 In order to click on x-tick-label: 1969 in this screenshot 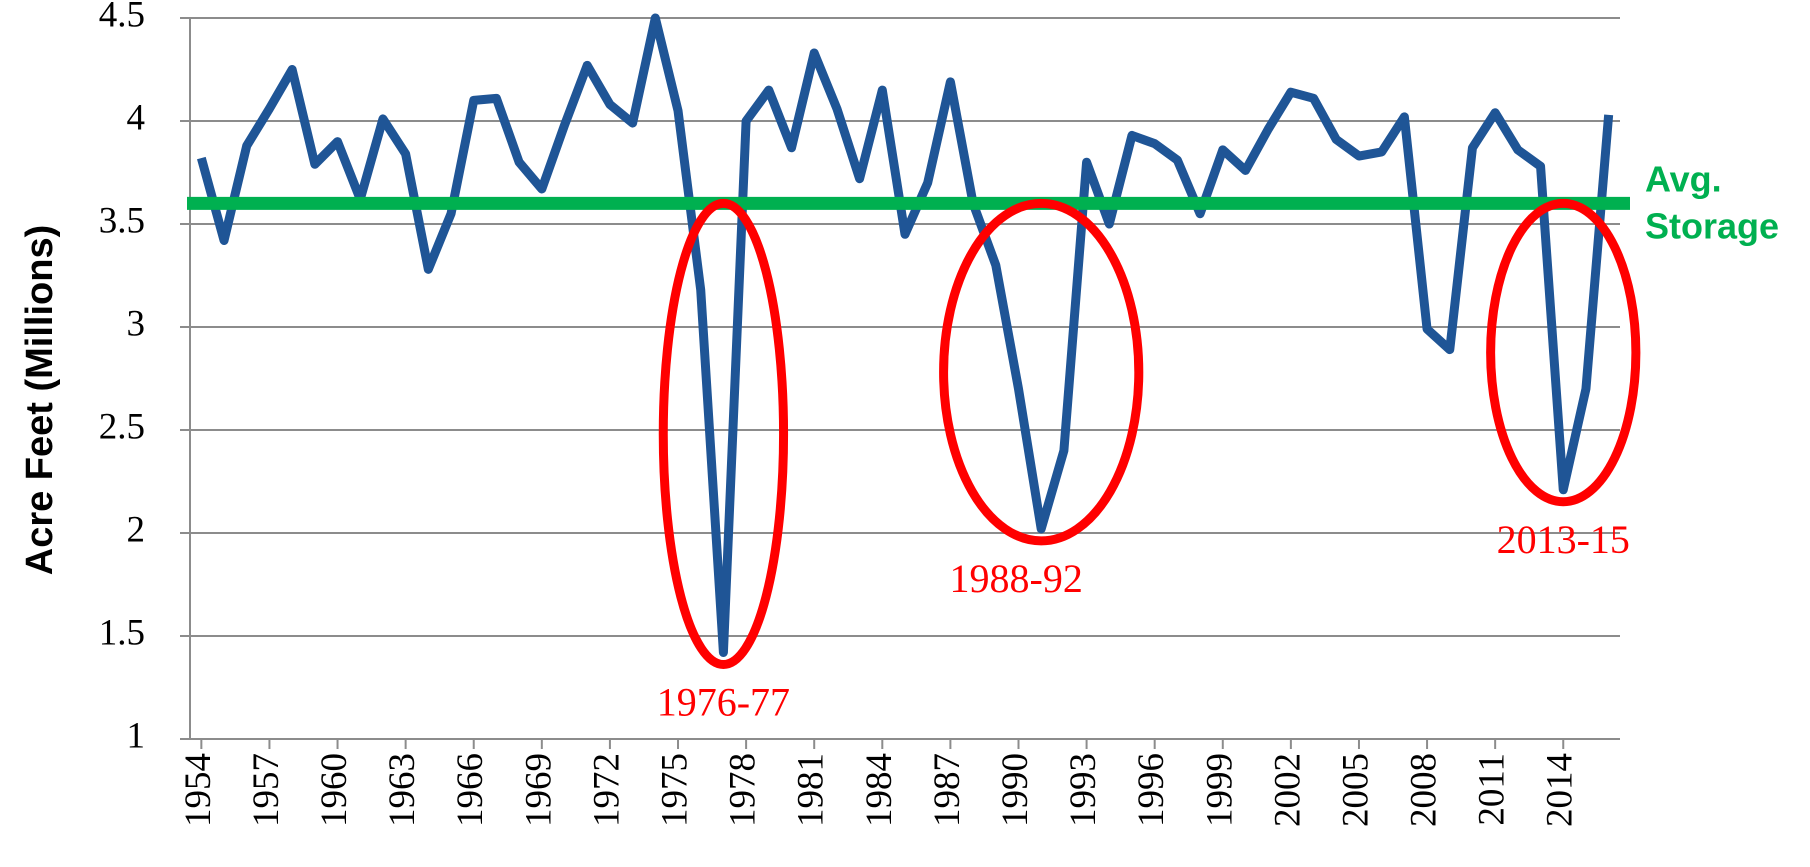, I will do `click(538, 790)`.